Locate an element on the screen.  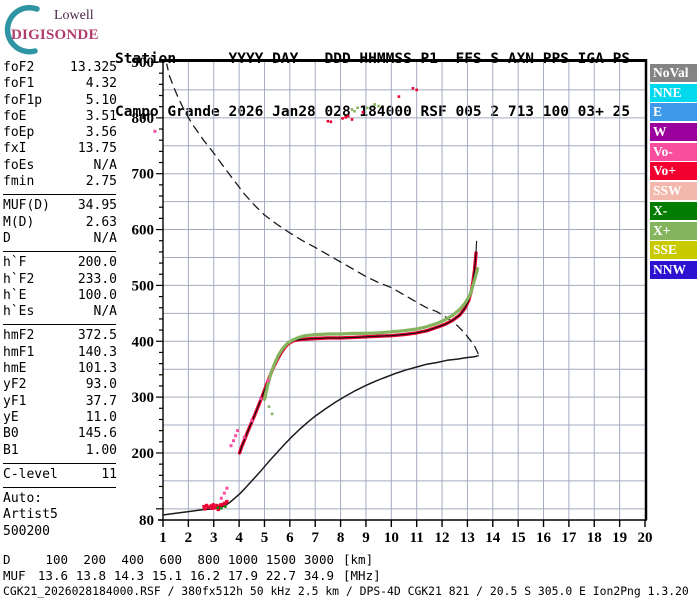
param-value: 100.0 is located at coordinates (97, 295).